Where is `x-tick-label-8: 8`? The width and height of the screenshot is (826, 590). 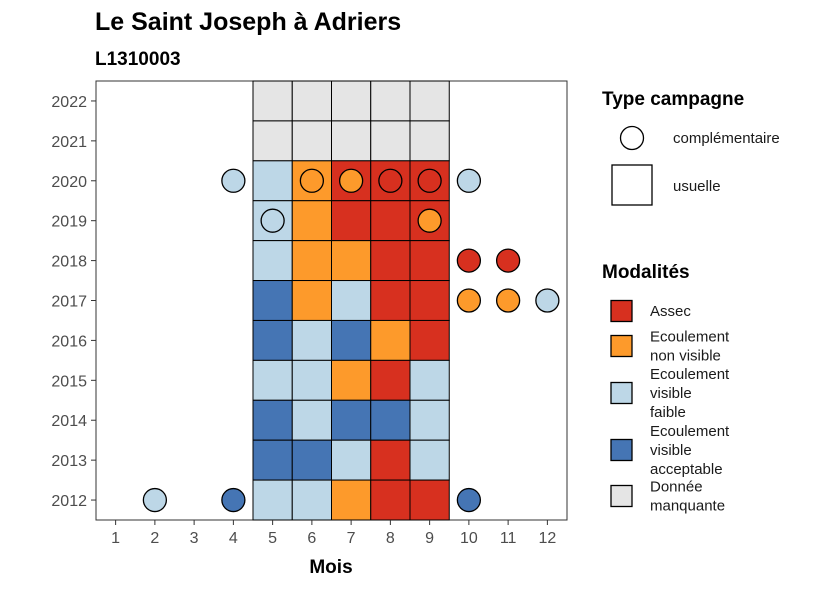
x-tick-label-8: 8 is located at coordinates (390, 538).